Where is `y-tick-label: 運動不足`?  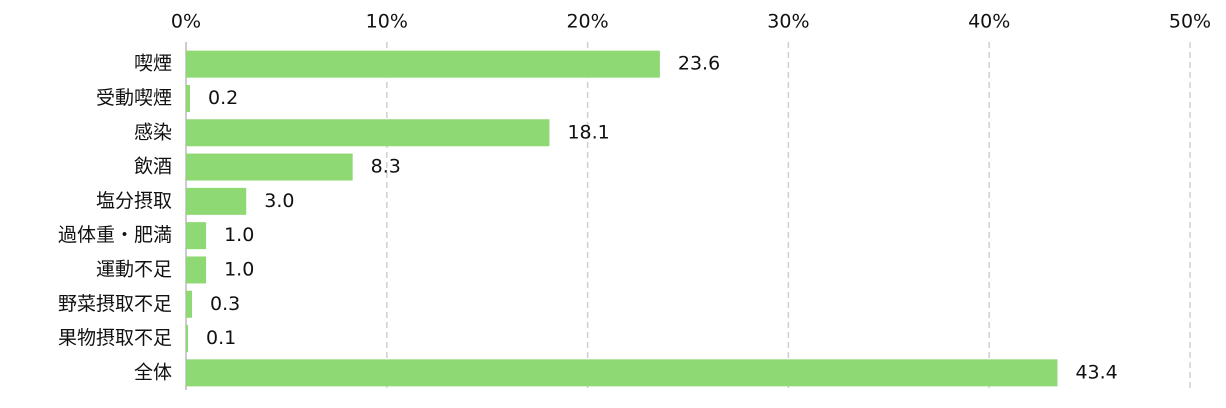
y-tick-label: 運動不足 is located at coordinates (134, 269).